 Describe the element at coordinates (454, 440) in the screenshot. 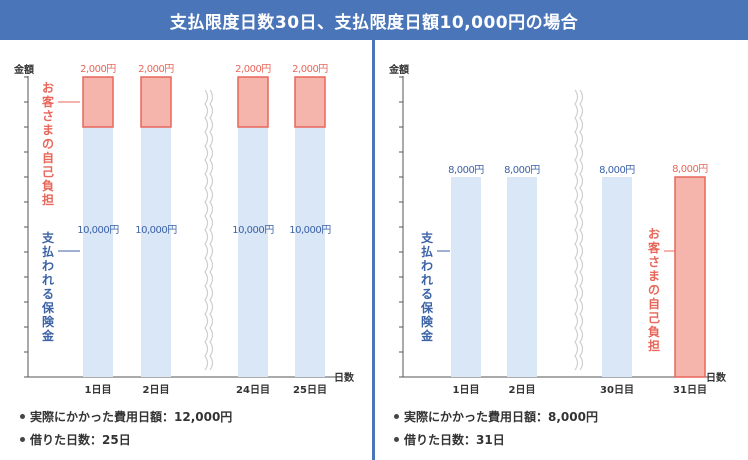

I see `note-text: 借りた日数：31日` at that location.